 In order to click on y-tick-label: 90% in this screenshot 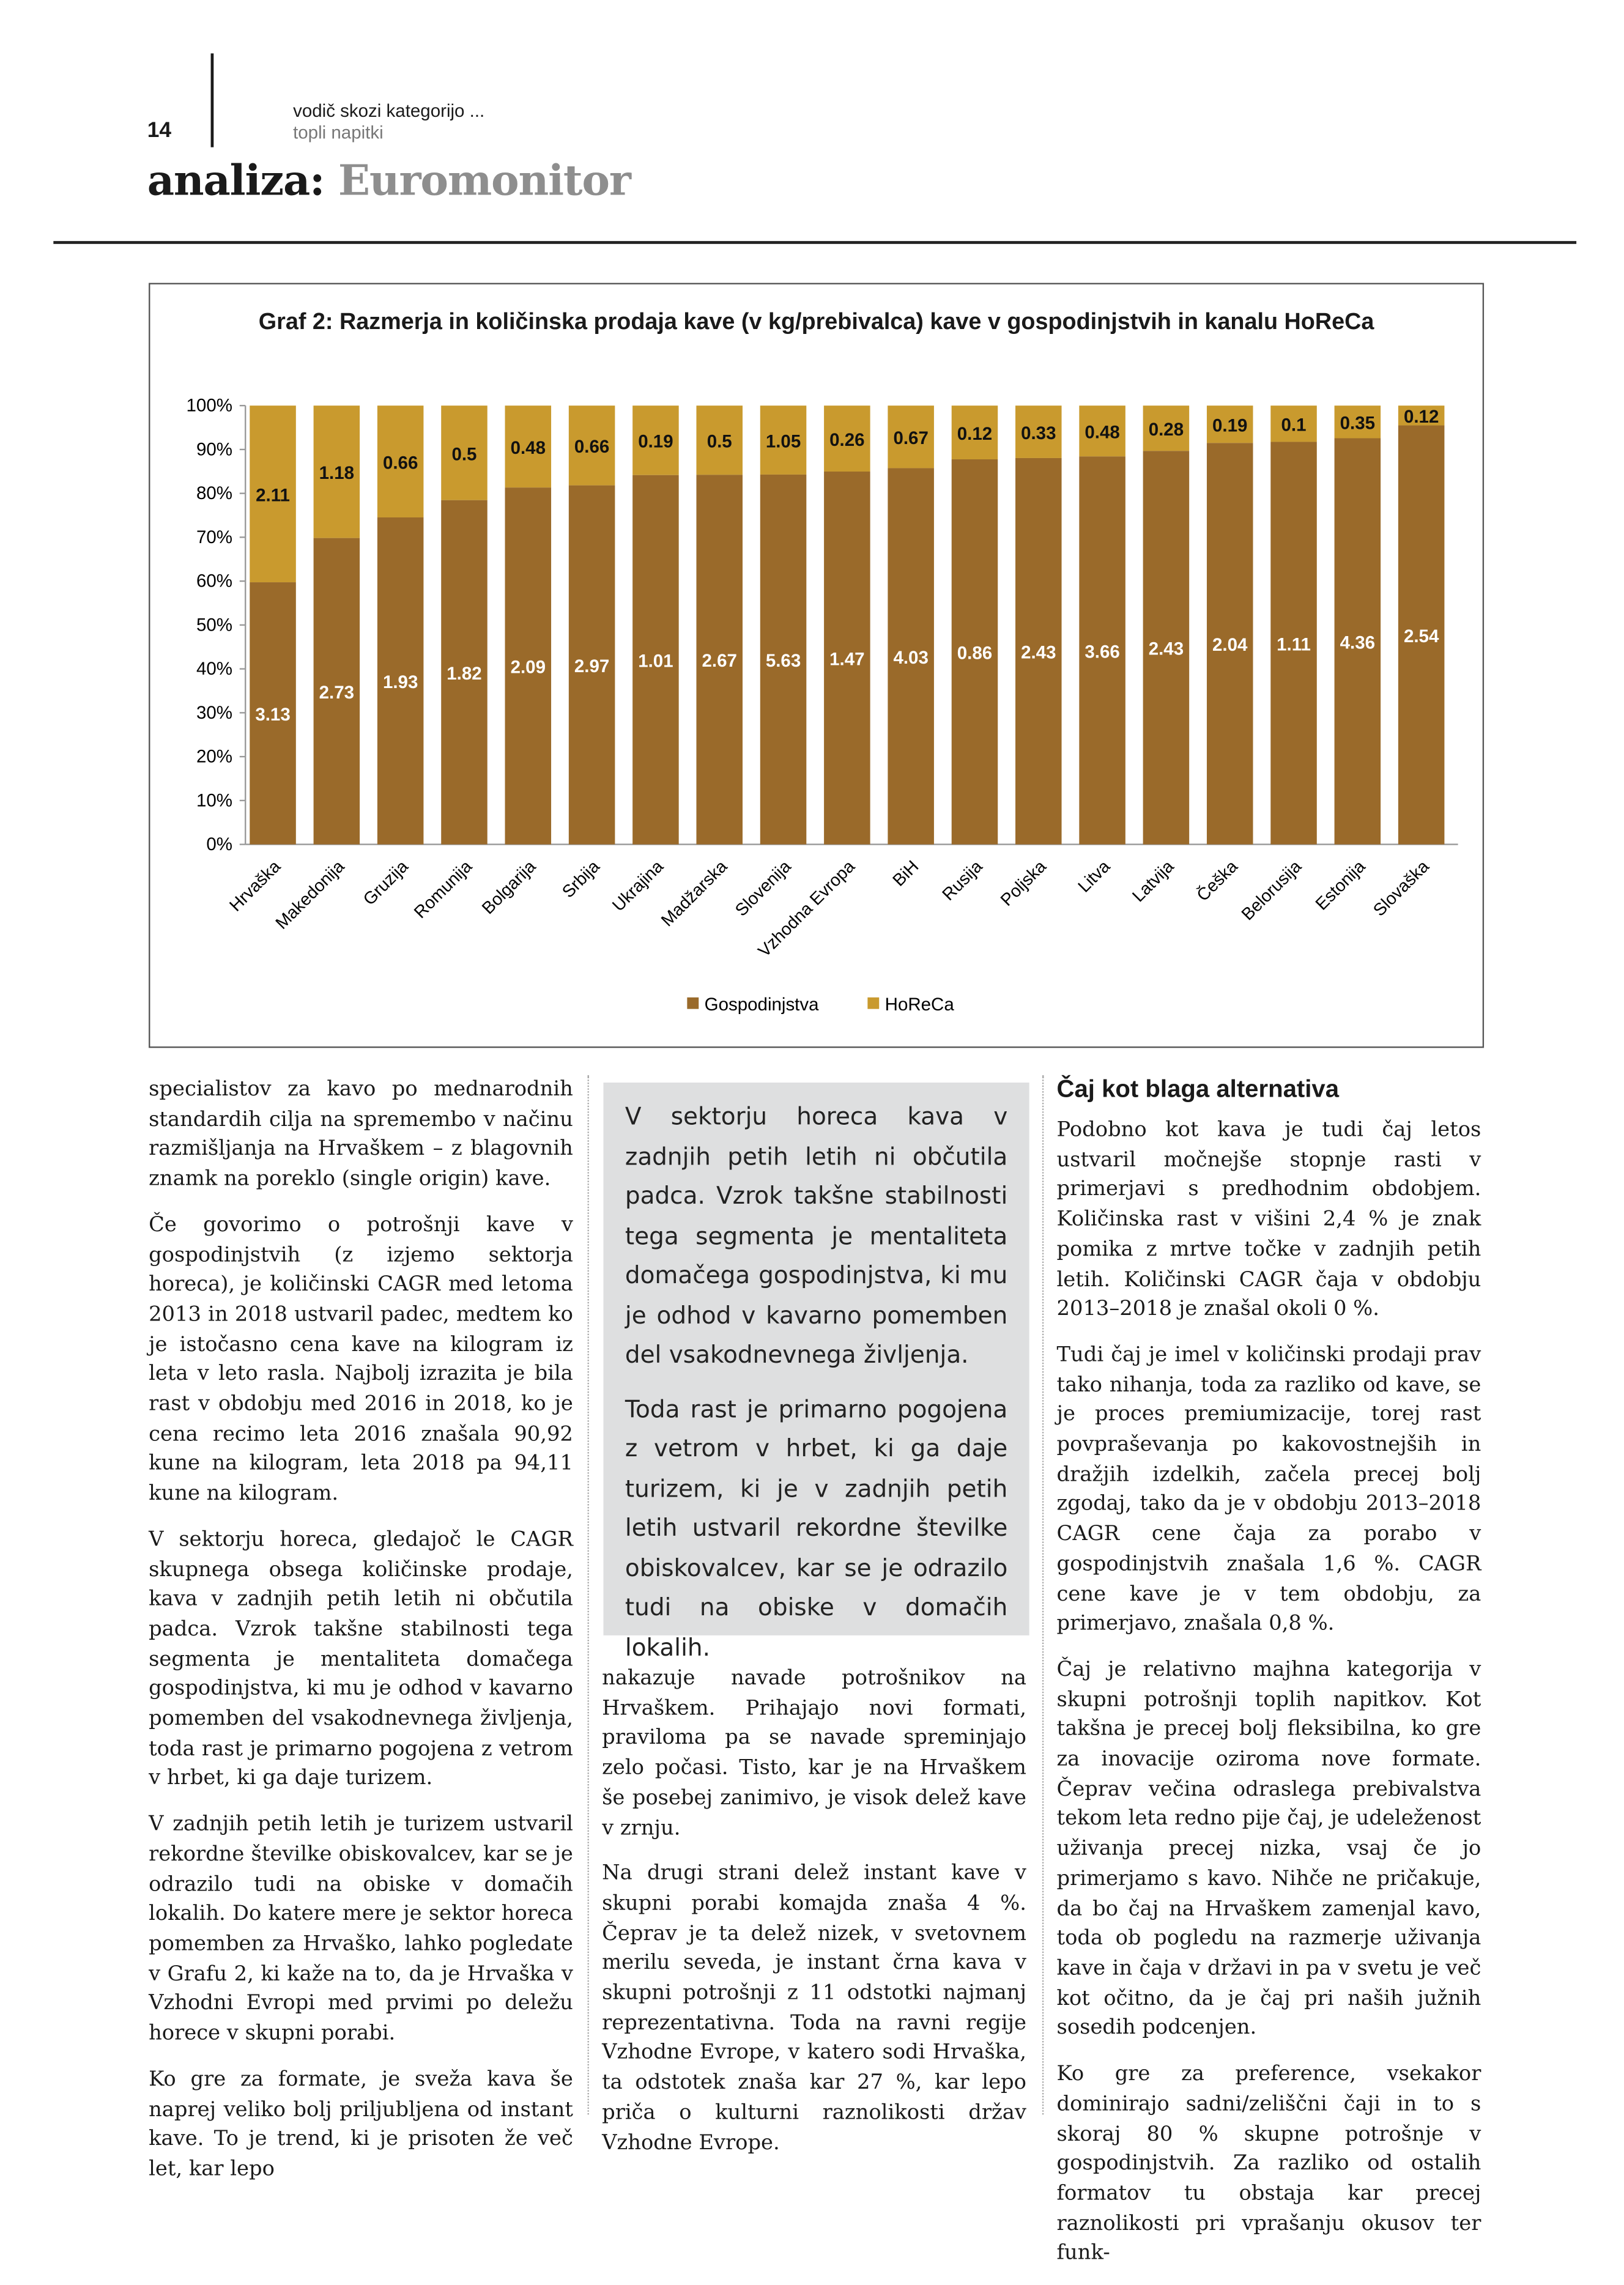, I will do `click(214, 449)`.